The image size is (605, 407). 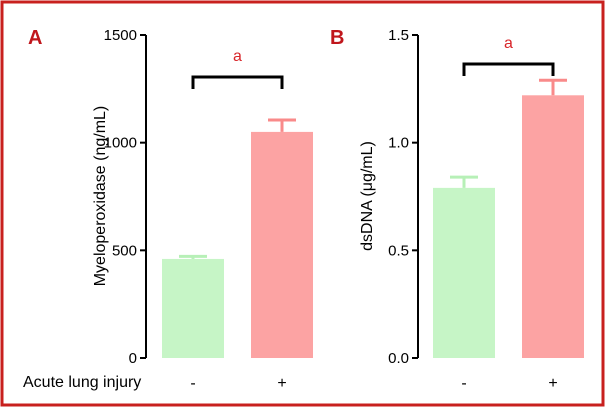 What do you see at coordinates (398, 250) in the screenshot?
I see `panel-b-y-tick-label: 0.5` at bounding box center [398, 250].